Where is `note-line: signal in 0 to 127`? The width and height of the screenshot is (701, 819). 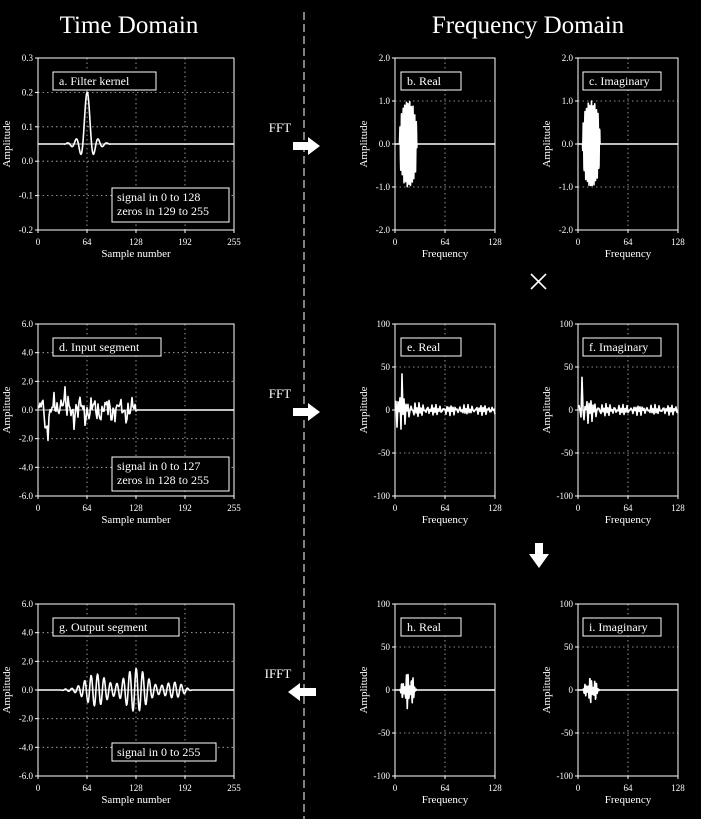
note-line: signal in 0 to 127 is located at coordinates (158, 466).